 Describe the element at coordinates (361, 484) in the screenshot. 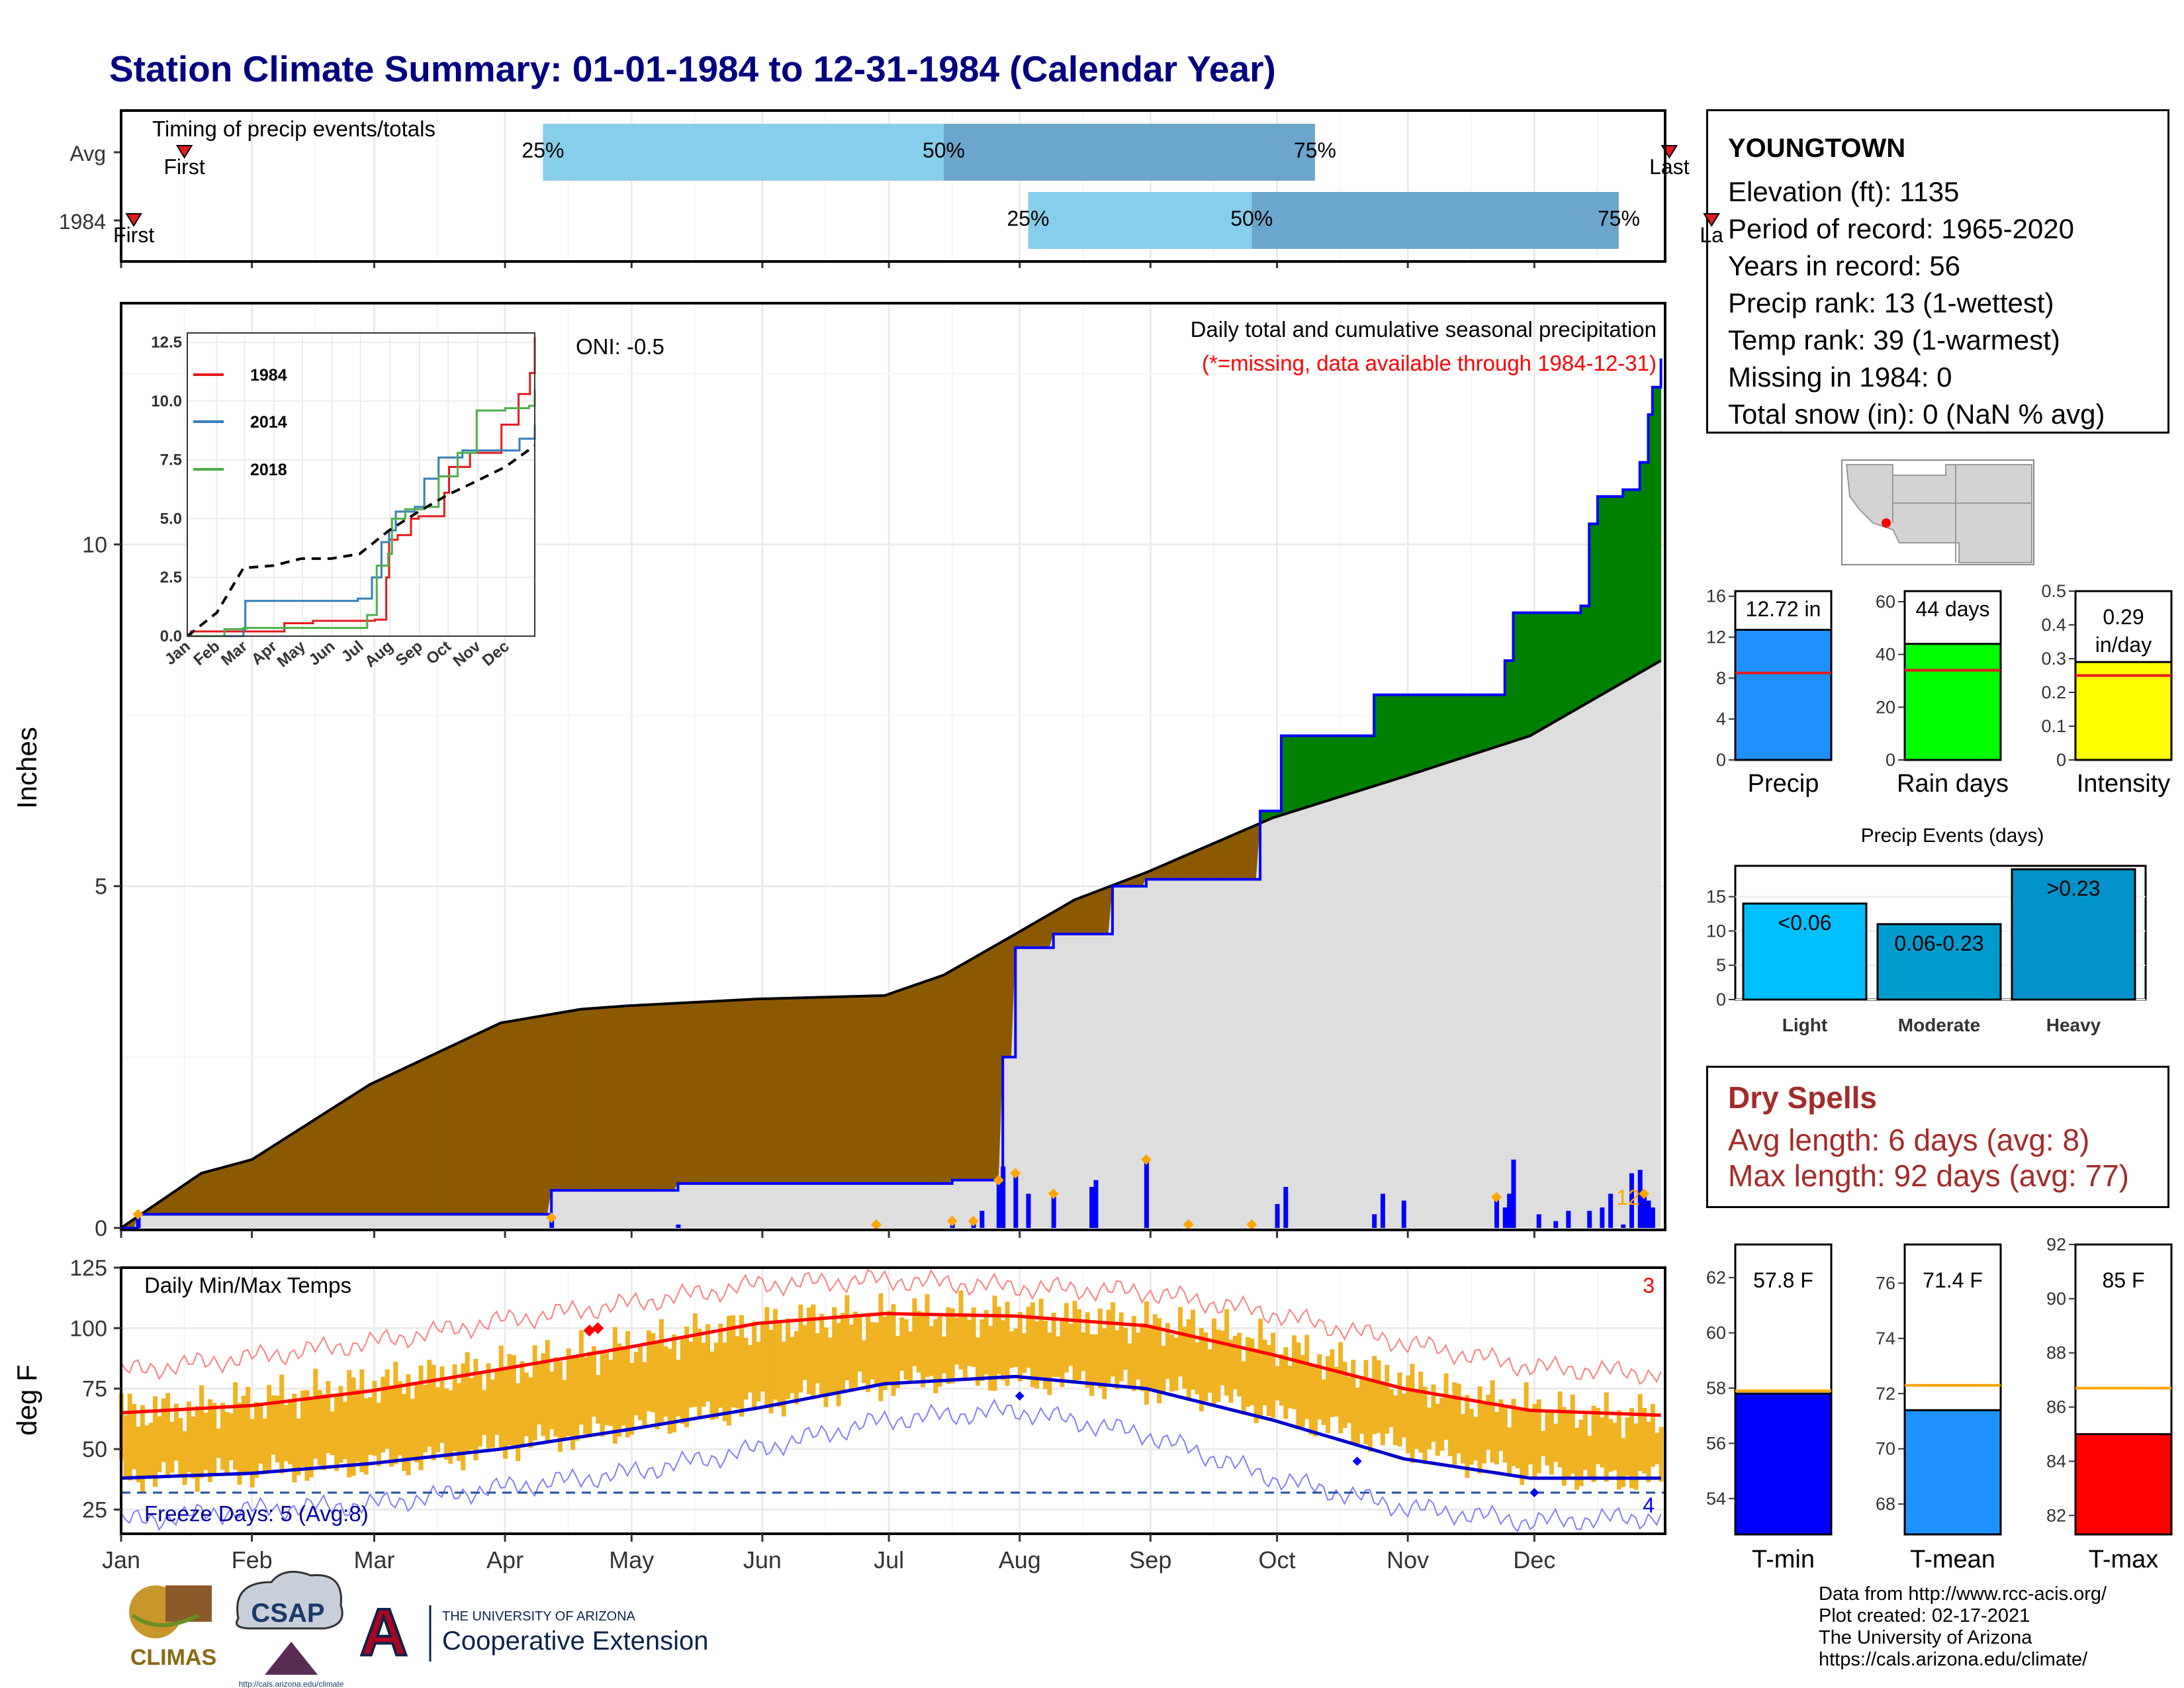

I see `inset-border` at that location.